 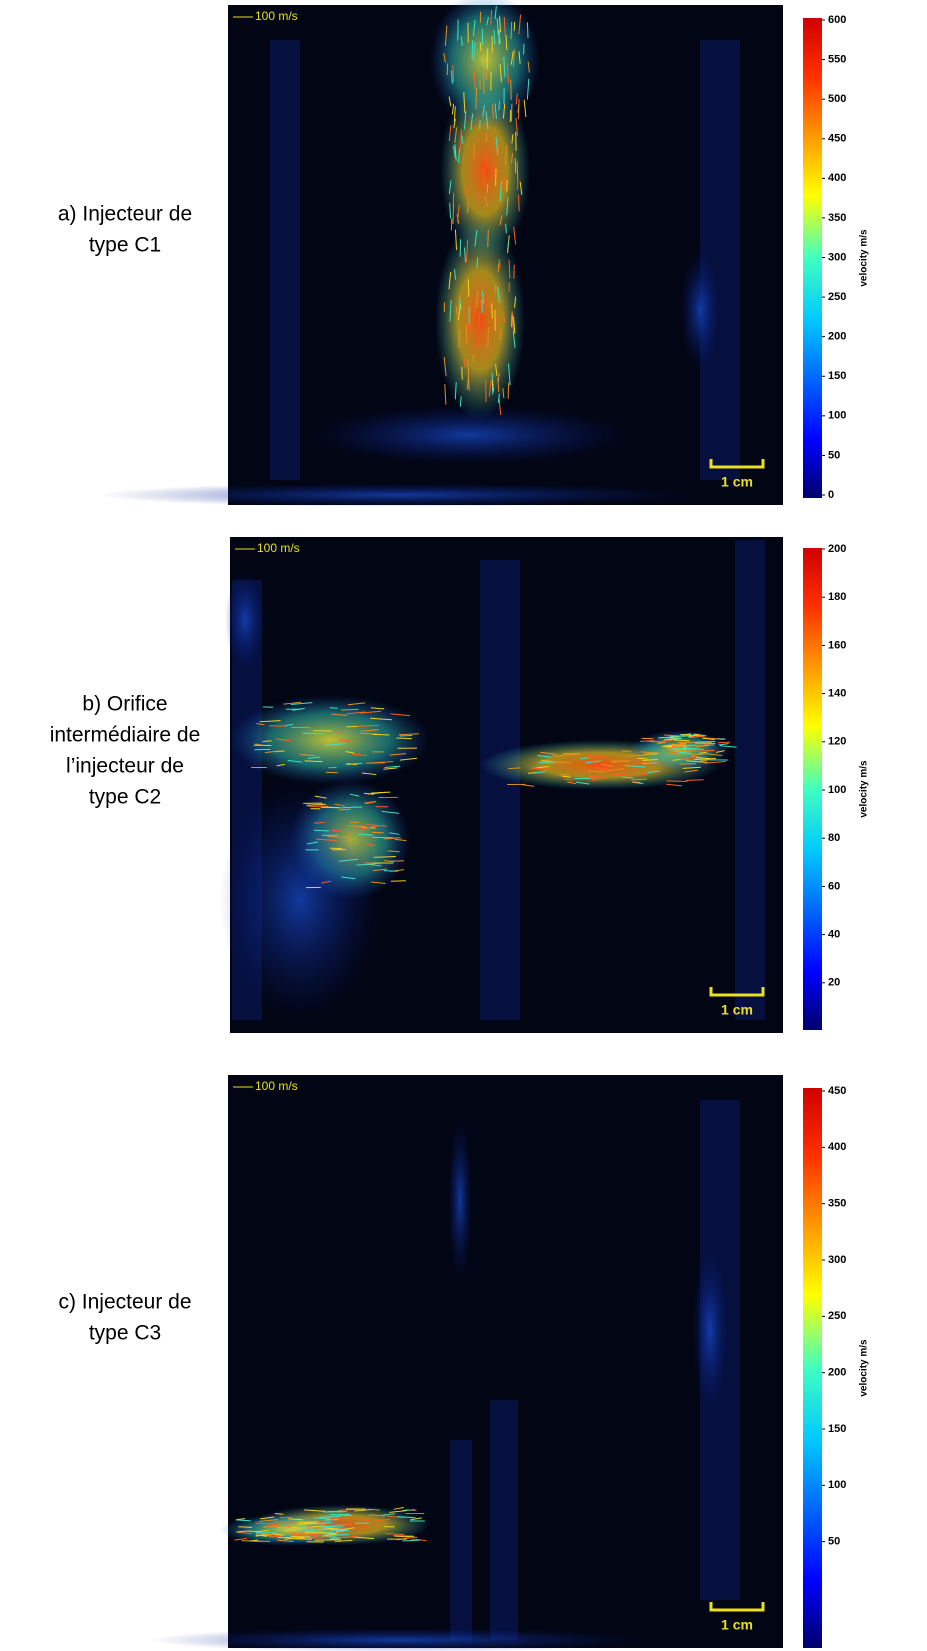 What do you see at coordinates (834, 983) in the screenshot?
I see `colorbar-tick-label: 20` at bounding box center [834, 983].